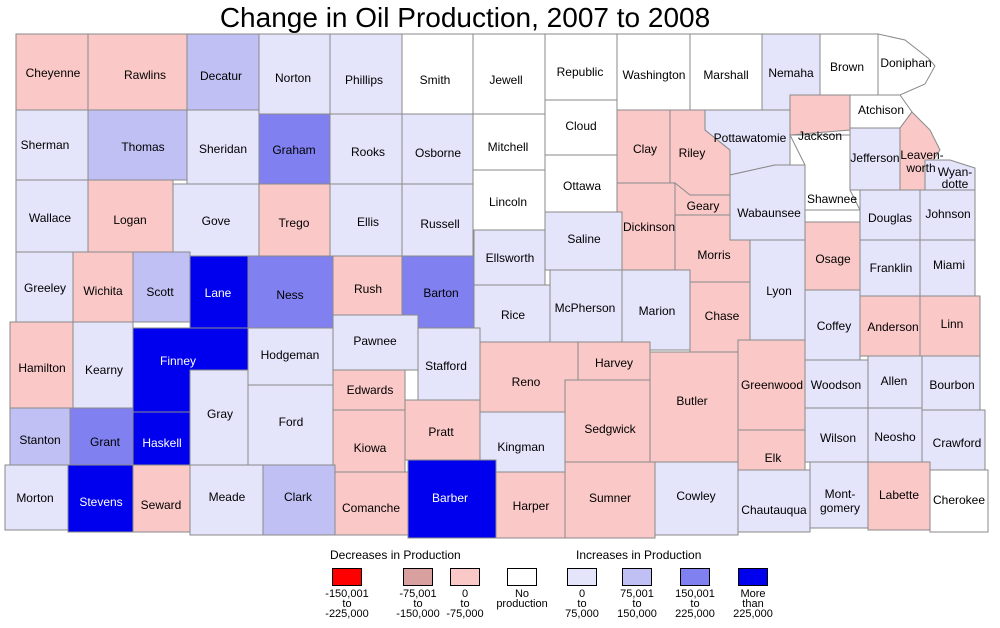 This screenshot has height=628, width=1000. Describe the element at coordinates (100, 502) in the screenshot. I see `county-label-stevens: Stevens` at that location.